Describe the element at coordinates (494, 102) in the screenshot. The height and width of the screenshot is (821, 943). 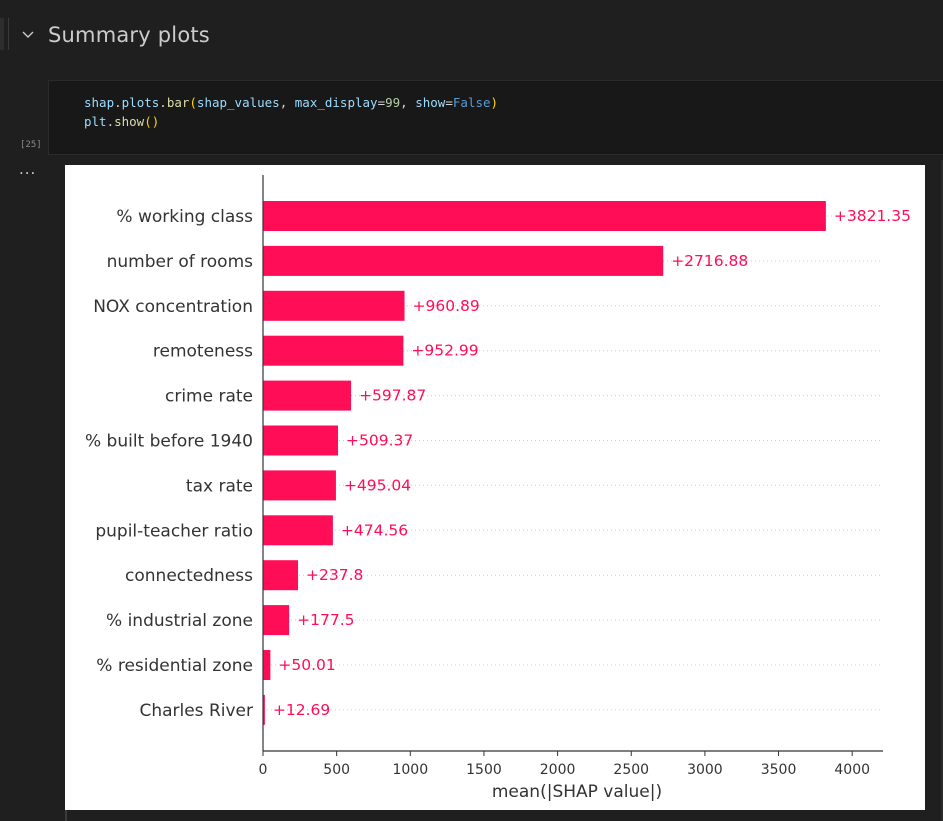
I see `code-token: )` at that location.